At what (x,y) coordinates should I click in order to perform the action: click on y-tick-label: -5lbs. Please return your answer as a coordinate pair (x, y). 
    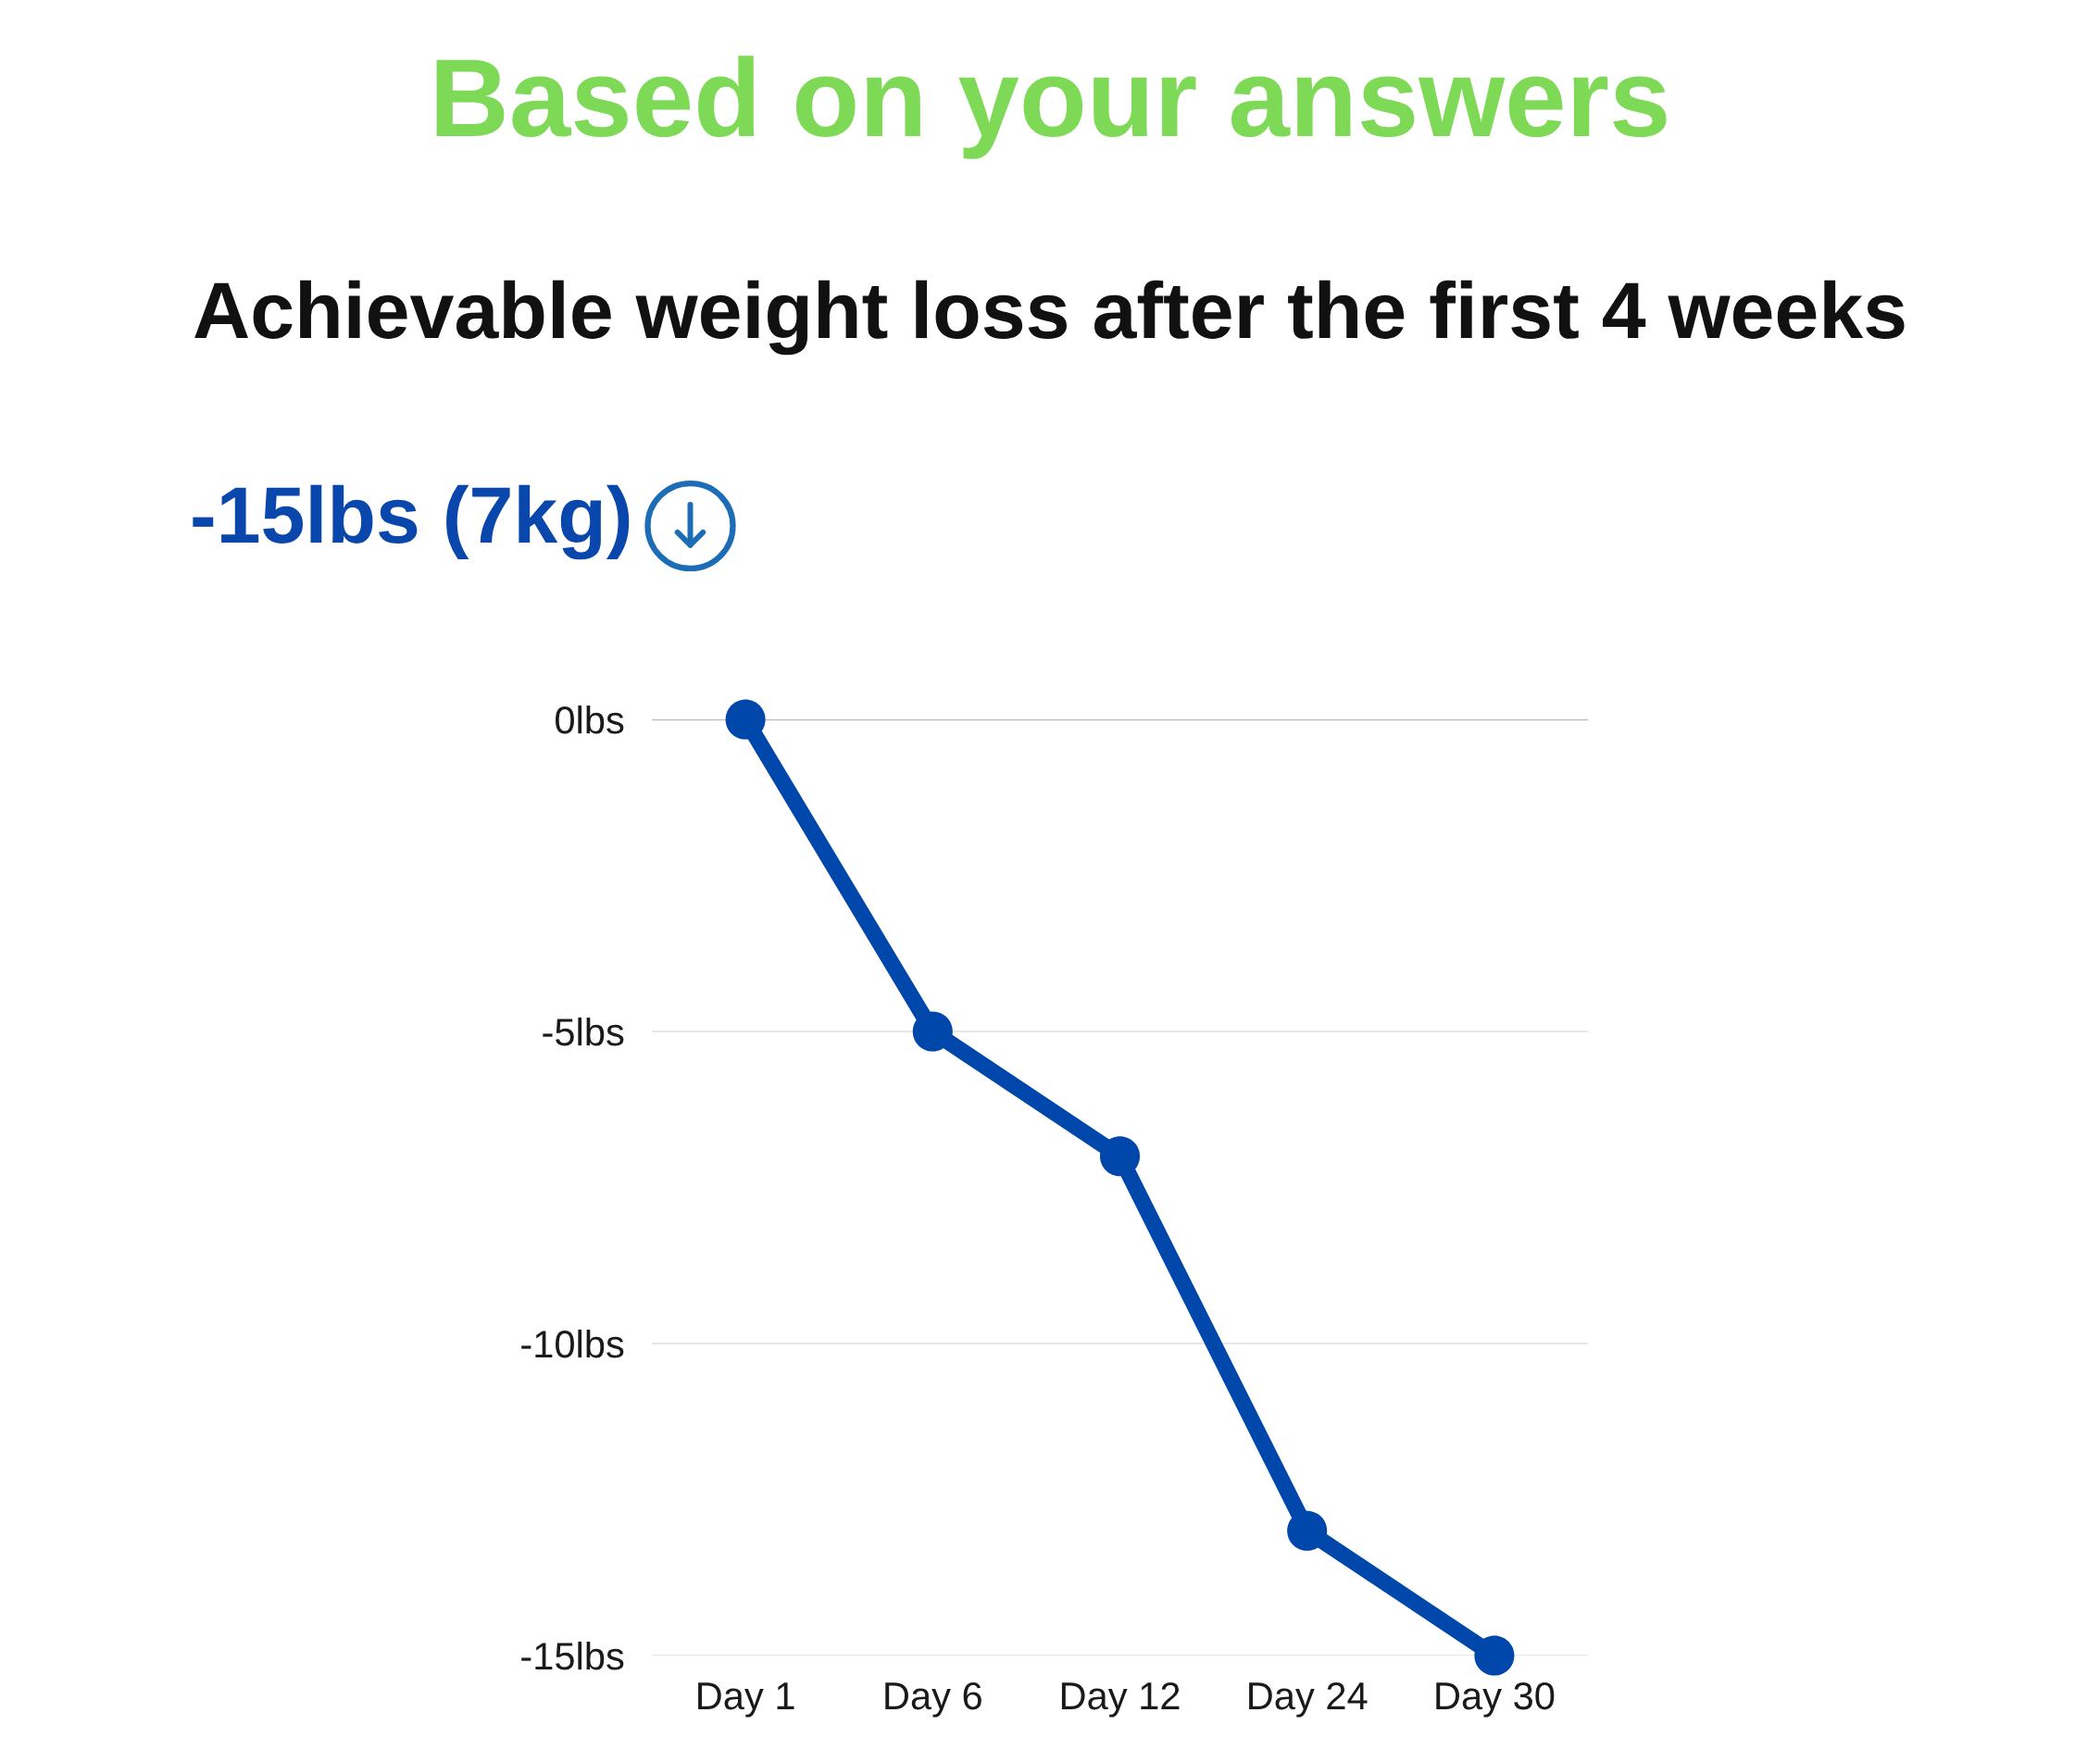
    Looking at the image, I should click on (584, 1031).